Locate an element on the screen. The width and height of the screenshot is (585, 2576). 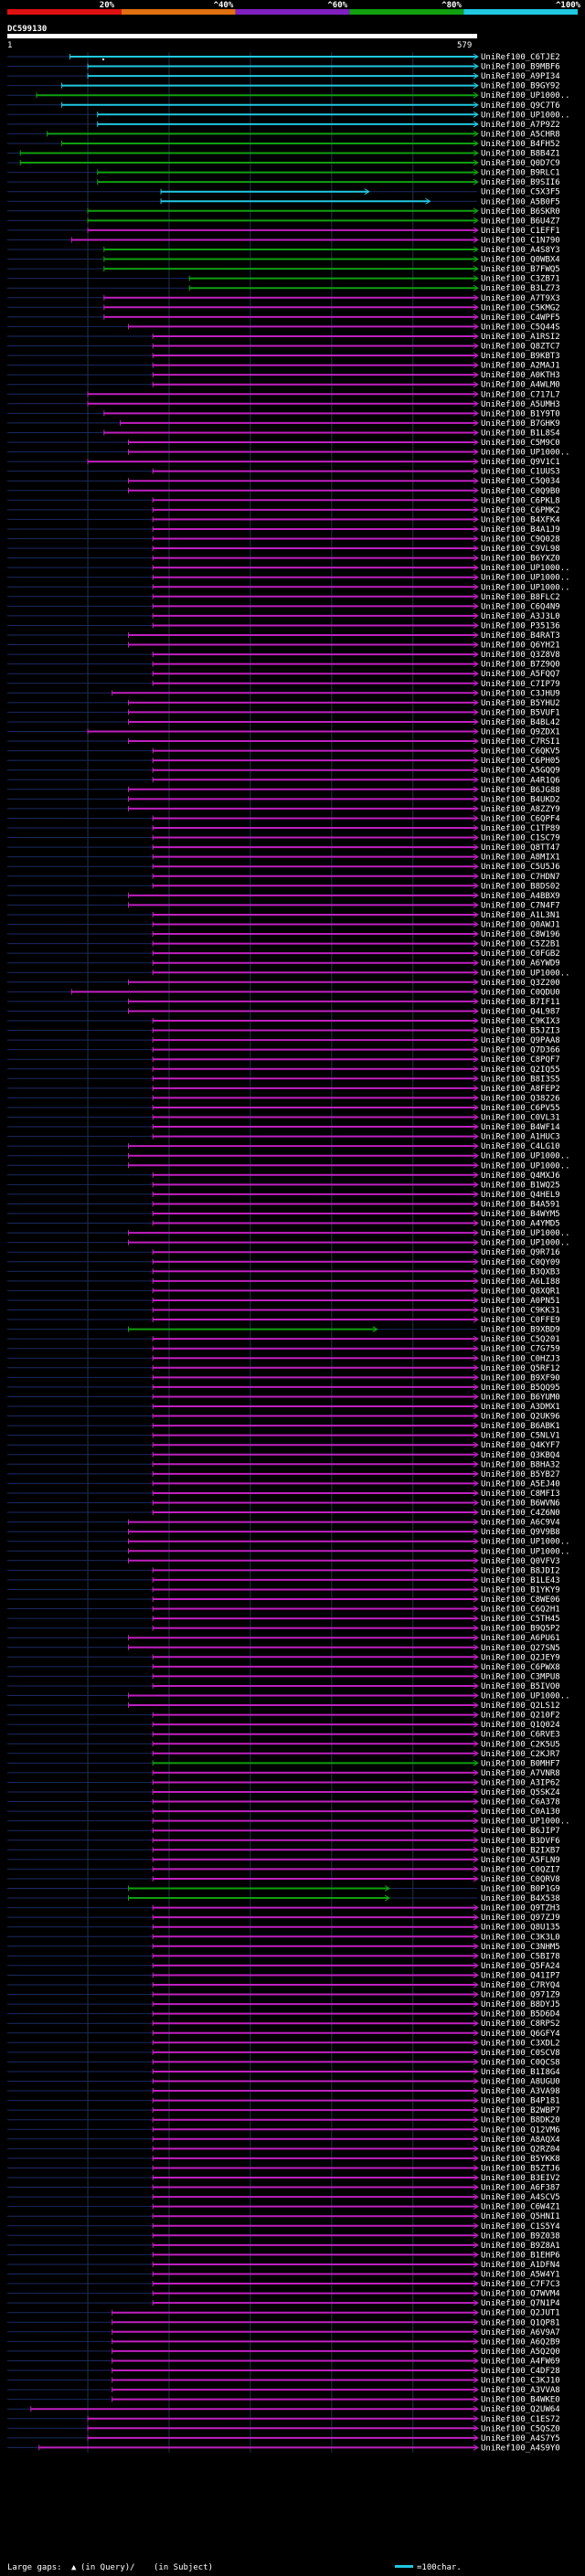
hit-row: UniRef100_C5U5J6 is located at coordinates (284, 867).